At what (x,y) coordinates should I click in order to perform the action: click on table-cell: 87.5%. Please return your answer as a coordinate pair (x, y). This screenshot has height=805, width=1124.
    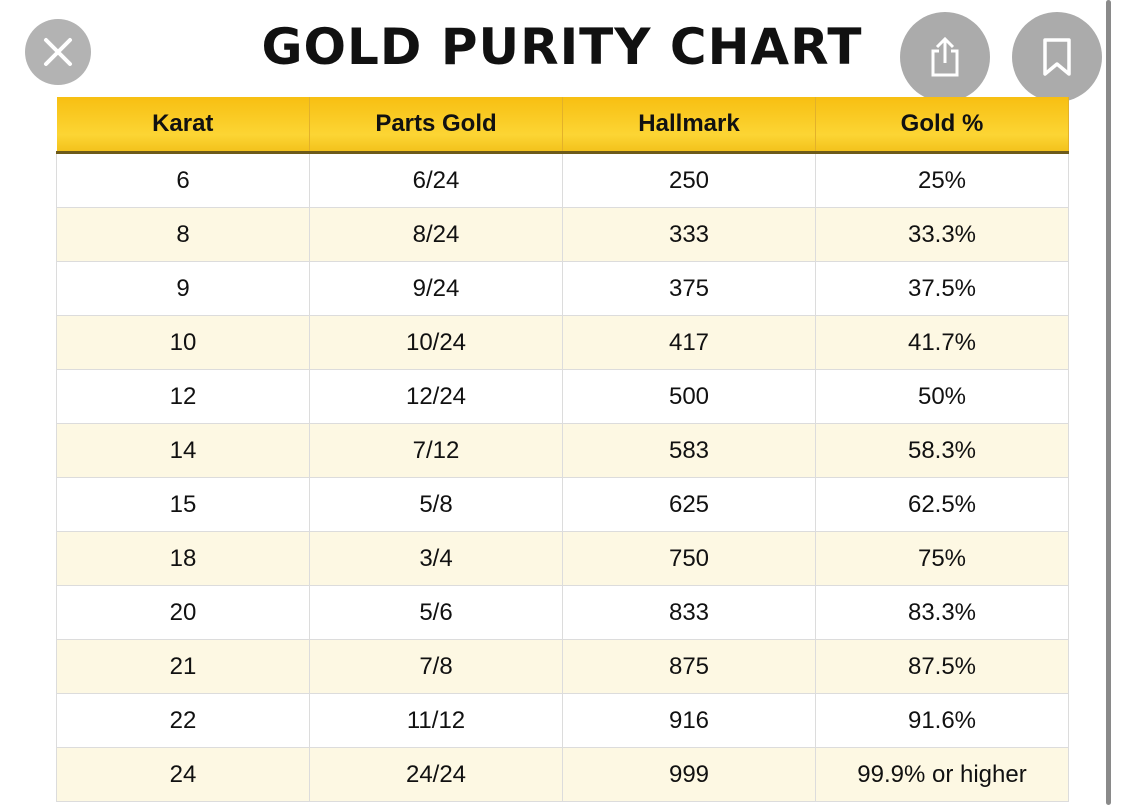
    Looking at the image, I should click on (942, 666).